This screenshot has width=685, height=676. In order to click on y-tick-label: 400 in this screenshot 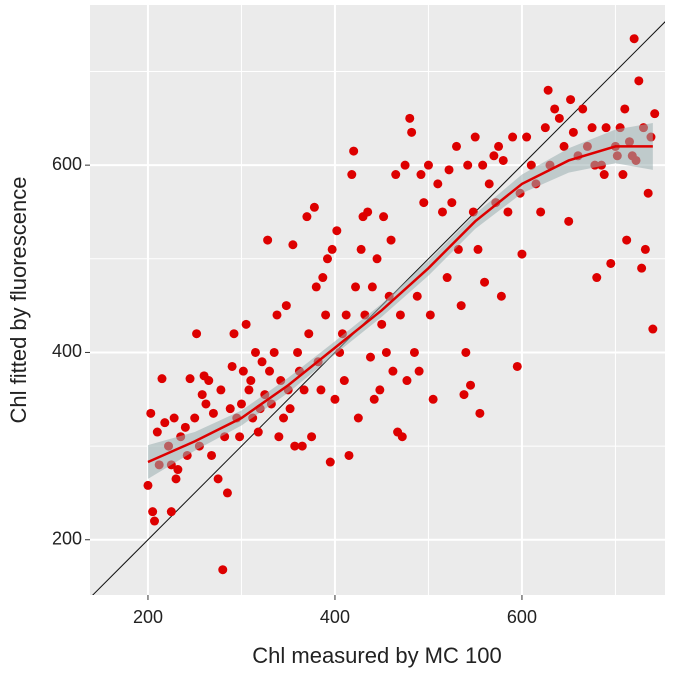, I will do `click(67, 351)`.